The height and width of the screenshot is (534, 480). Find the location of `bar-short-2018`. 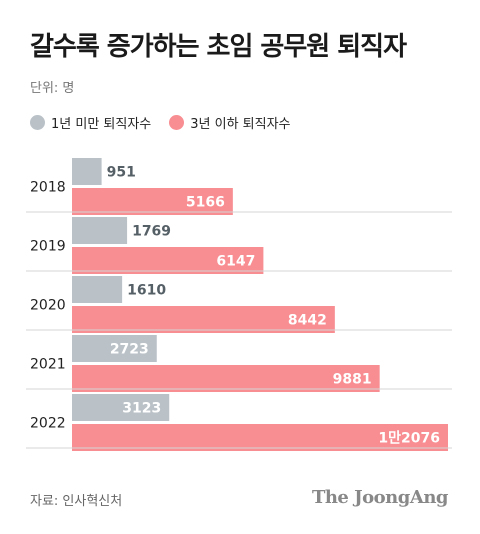

bar-short-2018 is located at coordinates (87, 171).